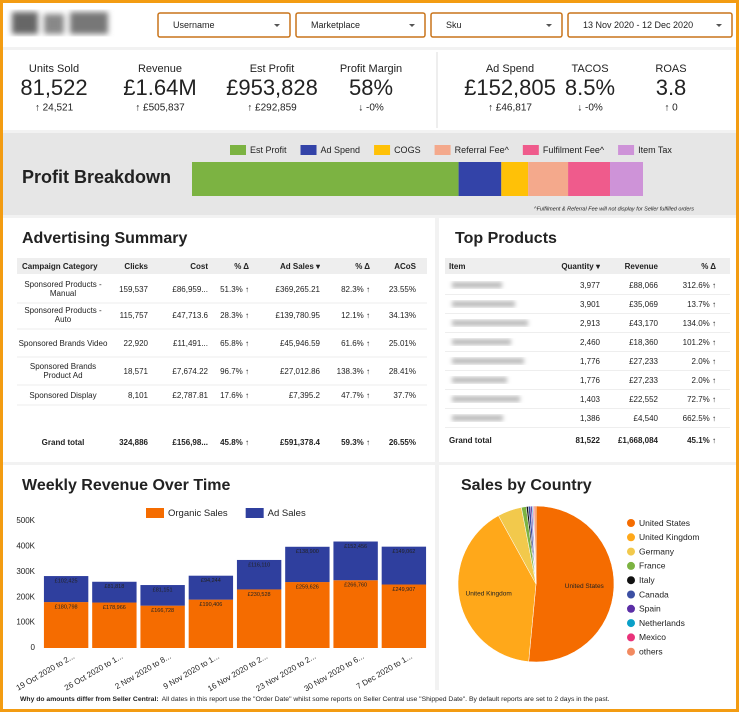  I want to click on filter-dropdown: Marketplace, so click(360, 25).